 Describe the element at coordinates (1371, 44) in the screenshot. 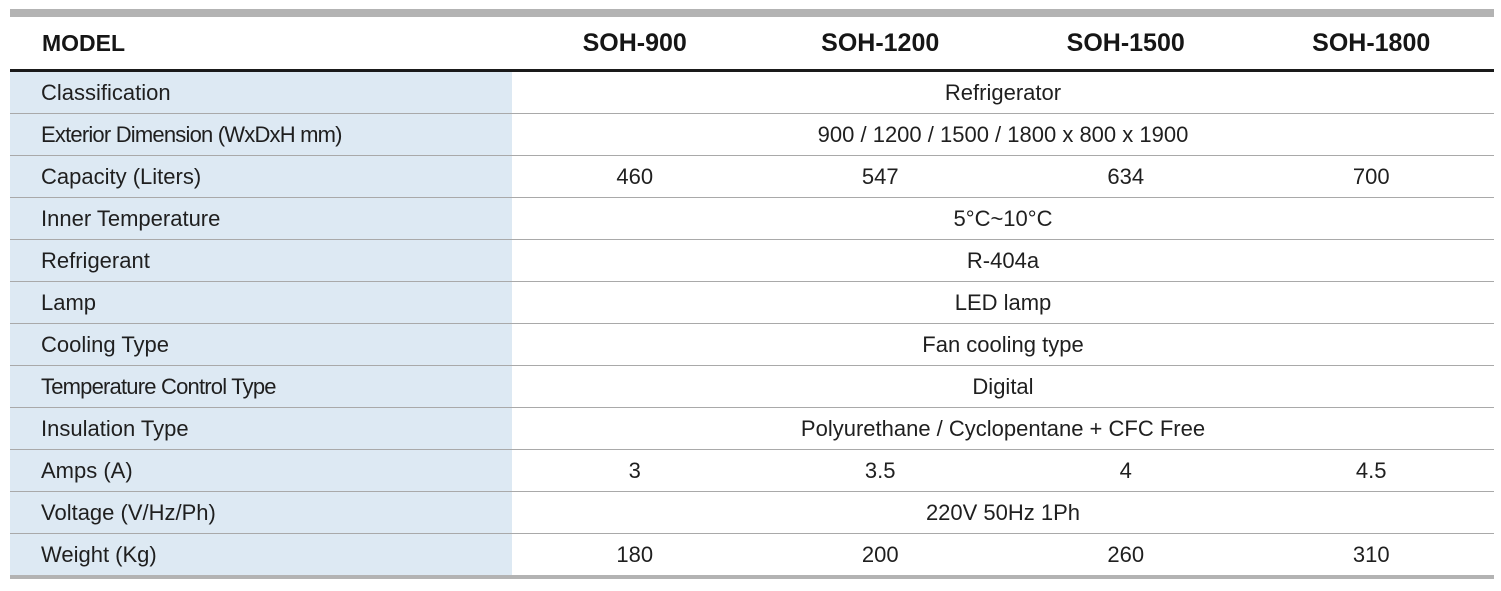

I see `model-header-soh-1800: SOH-1800` at that location.